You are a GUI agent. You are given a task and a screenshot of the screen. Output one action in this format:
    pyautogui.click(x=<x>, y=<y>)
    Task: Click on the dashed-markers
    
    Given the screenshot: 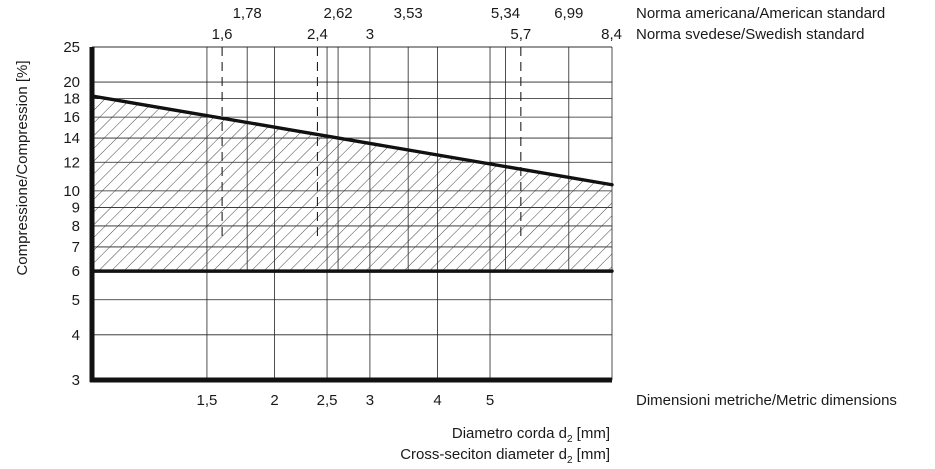 What is the action you would take?
    pyautogui.click(x=371, y=143)
    